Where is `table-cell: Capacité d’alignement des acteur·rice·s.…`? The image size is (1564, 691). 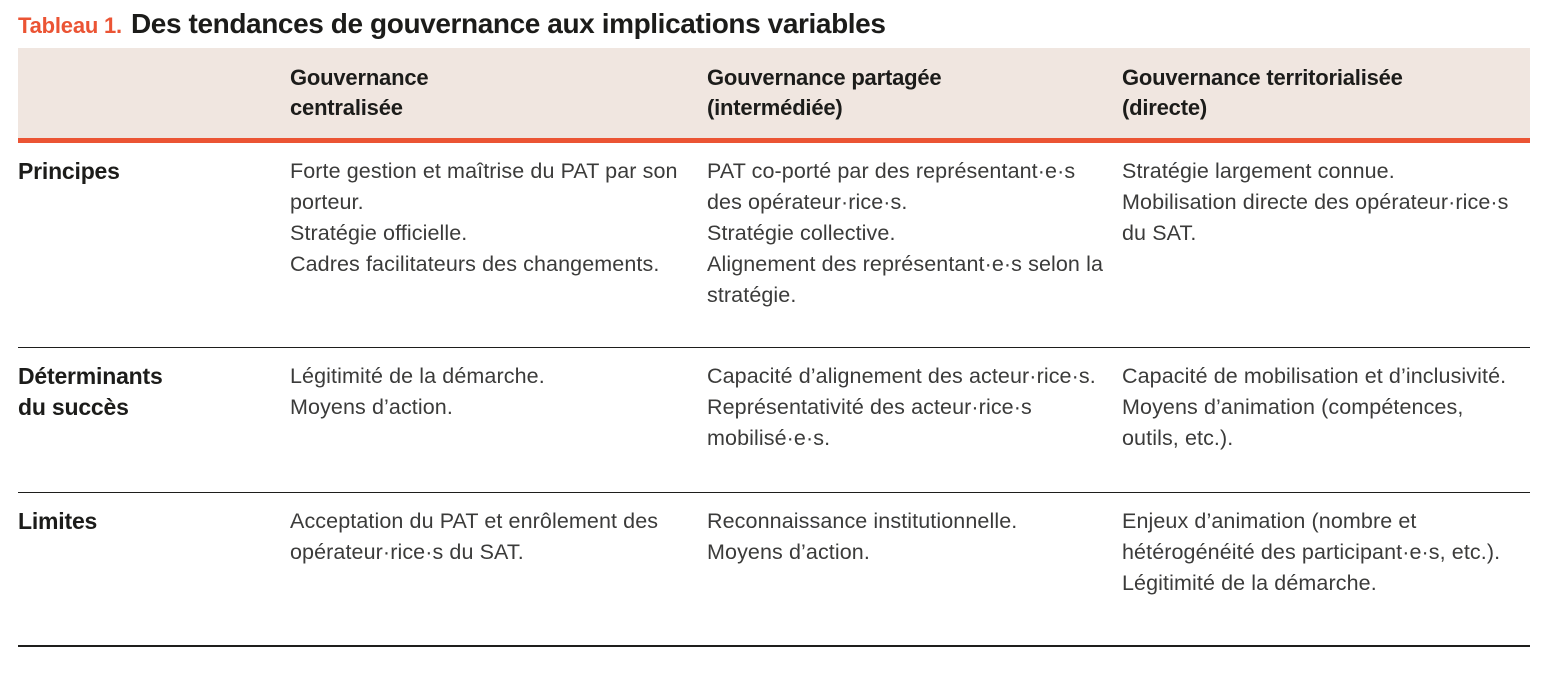
table-cell: Capacité d’alignement des acteur·rice·s.… is located at coordinates (914, 426).